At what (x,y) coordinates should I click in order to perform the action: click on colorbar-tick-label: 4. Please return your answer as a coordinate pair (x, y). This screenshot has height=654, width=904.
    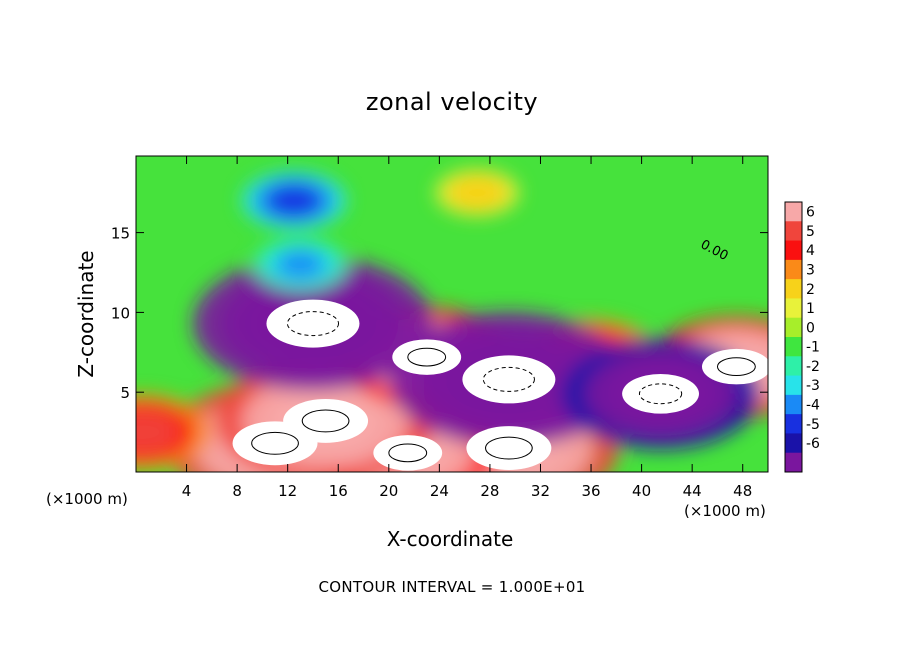
    Looking at the image, I should click on (810, 251).